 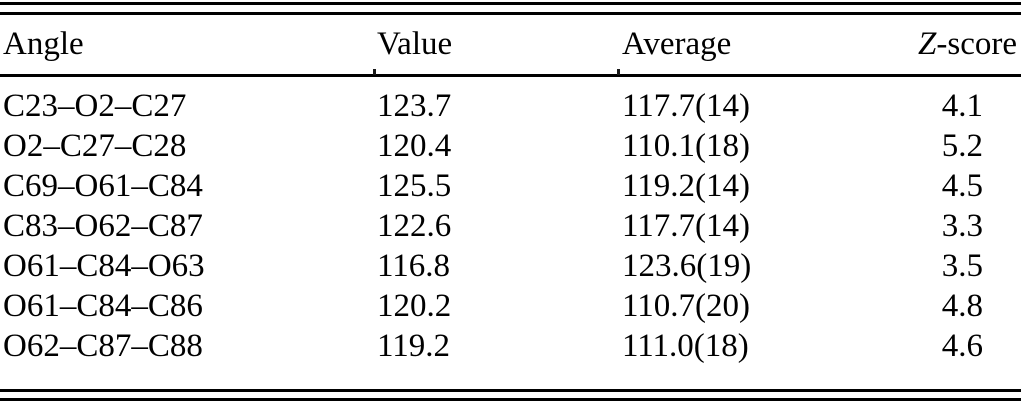 I want to click on zscore-cell: 4.5, so click(x=962, y=185).